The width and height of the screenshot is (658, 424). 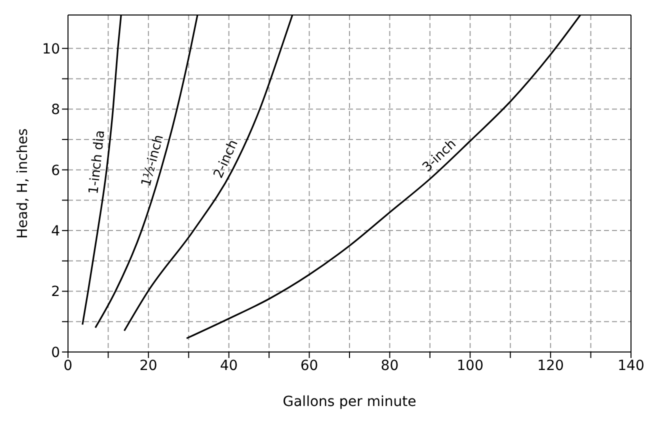 What do you see at coordinates (55, 292) in the screenshot?
I see `y-tick-label: 2` at bounding box center [55, 292].